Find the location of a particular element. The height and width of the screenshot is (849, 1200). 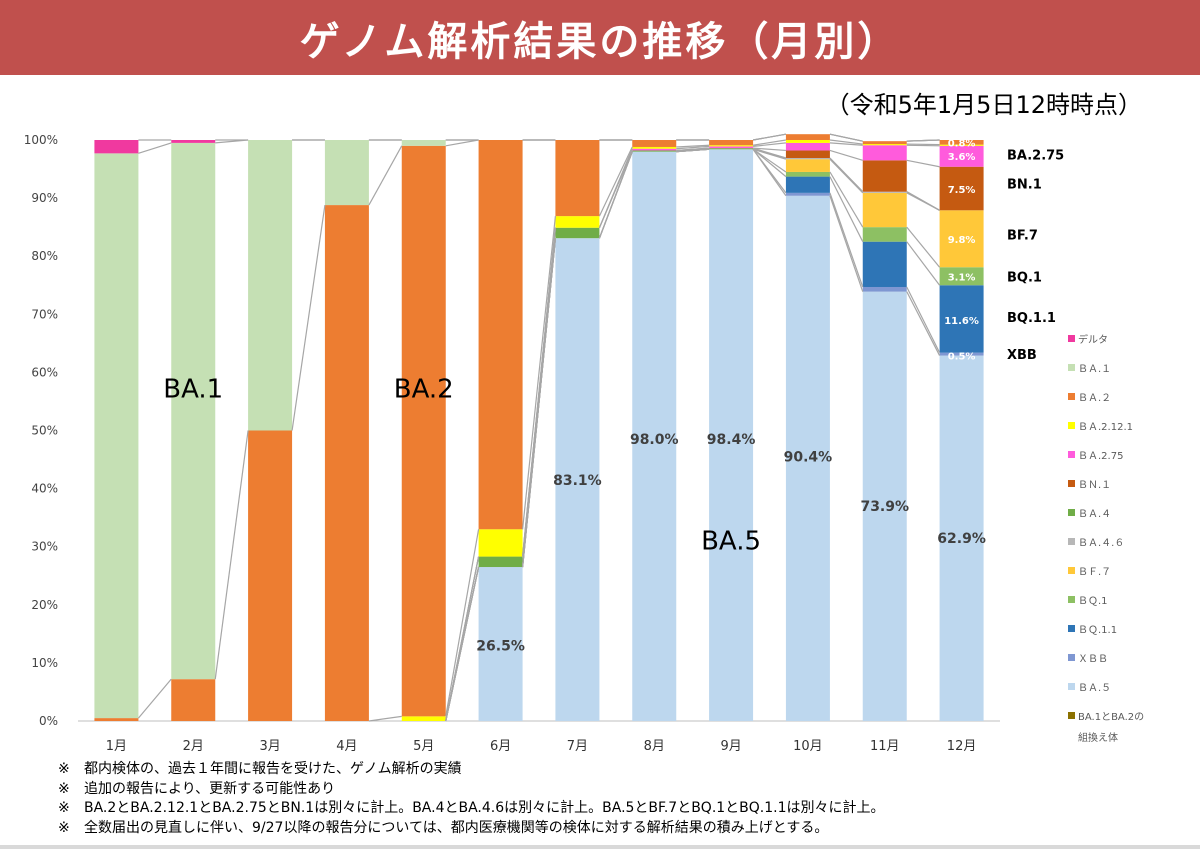

x-tick-label: 8月 is located at coordinates (654, 746).